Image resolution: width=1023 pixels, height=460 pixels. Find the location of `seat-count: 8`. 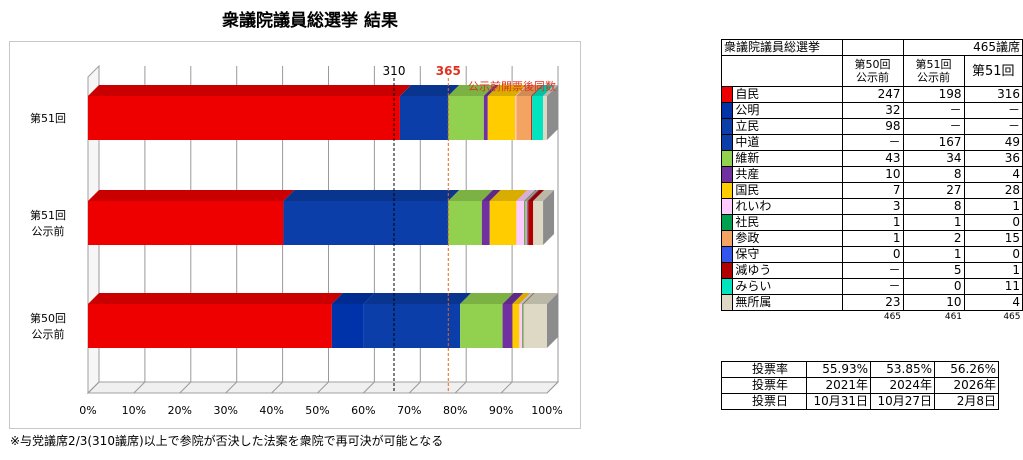

seat-count: 8 is located at coordinates (933, 206).